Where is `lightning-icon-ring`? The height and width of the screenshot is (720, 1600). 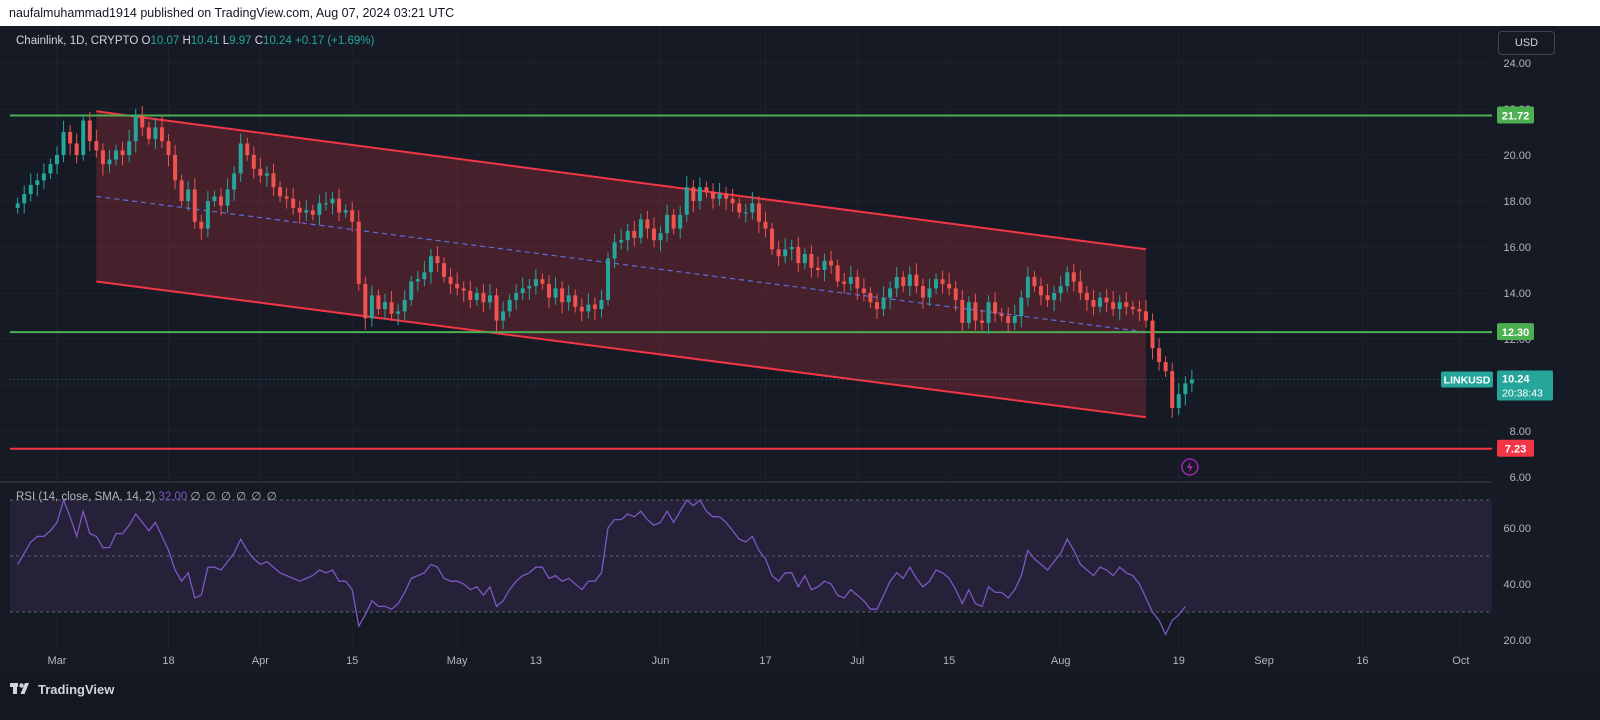 lightning-icon-ring is located at coordinates (1190, 467).